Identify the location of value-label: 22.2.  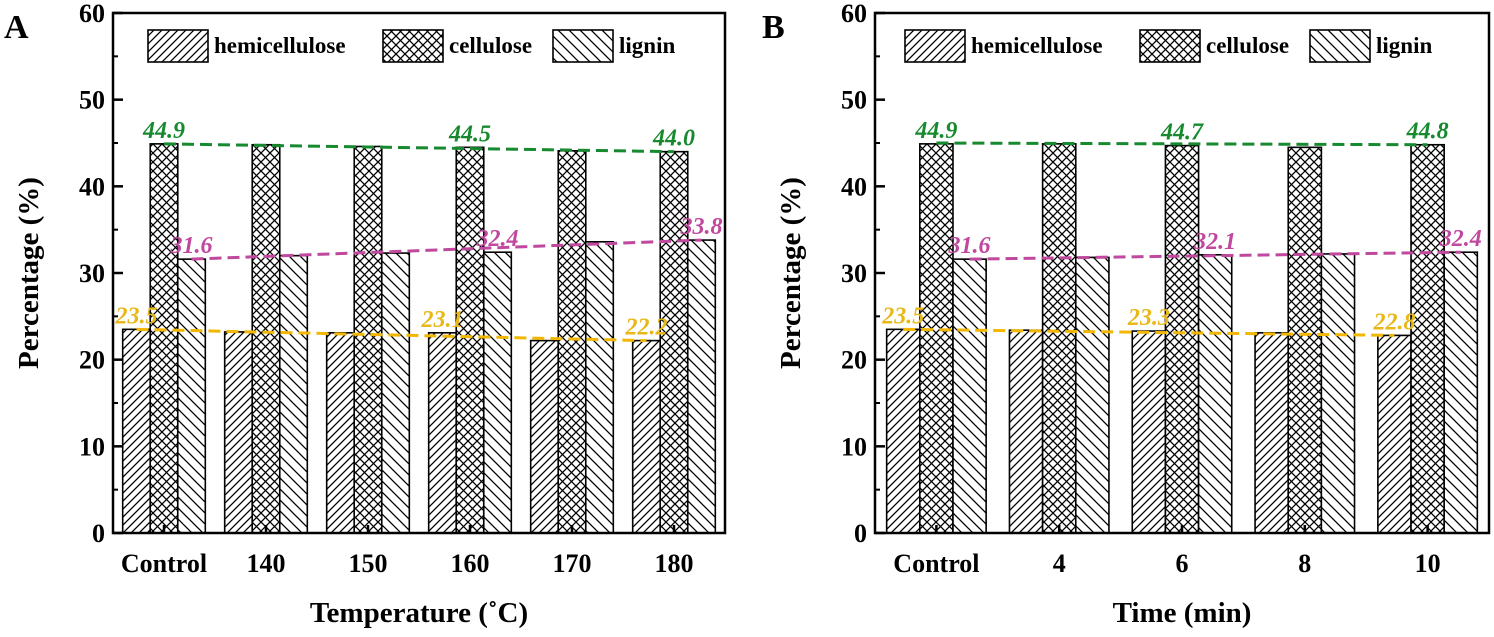
(645, 328).